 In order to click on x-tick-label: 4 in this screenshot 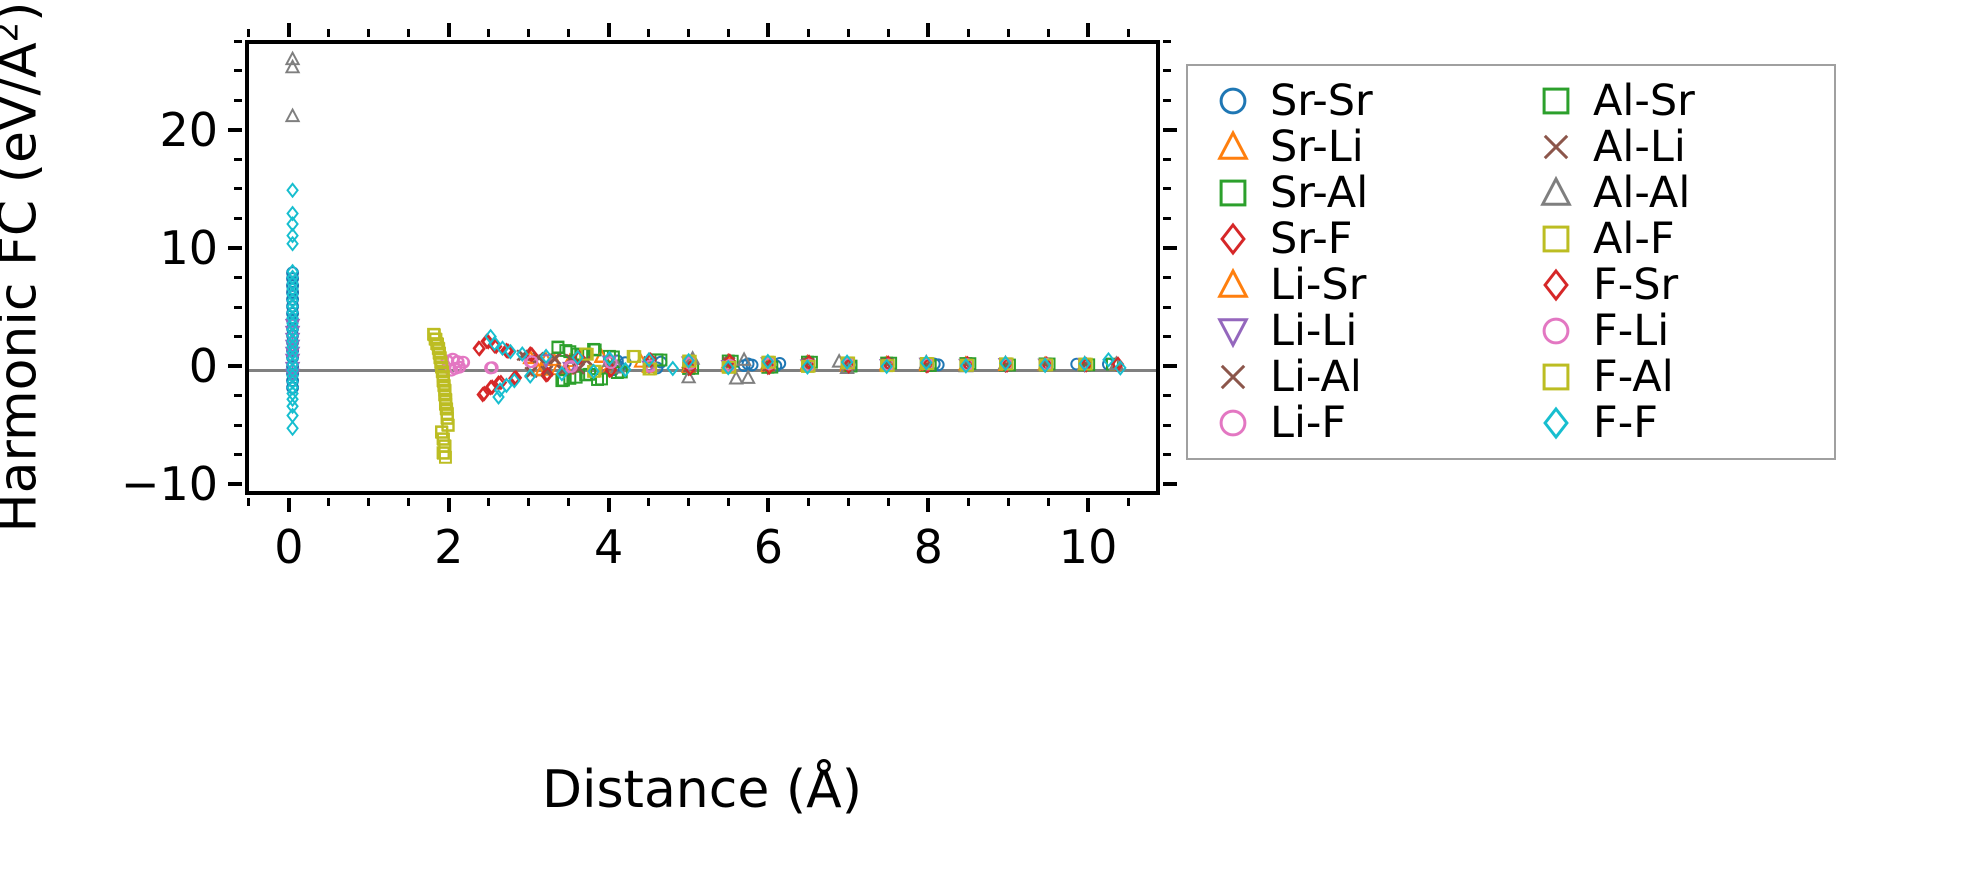, I will do `click(608, 547)`.